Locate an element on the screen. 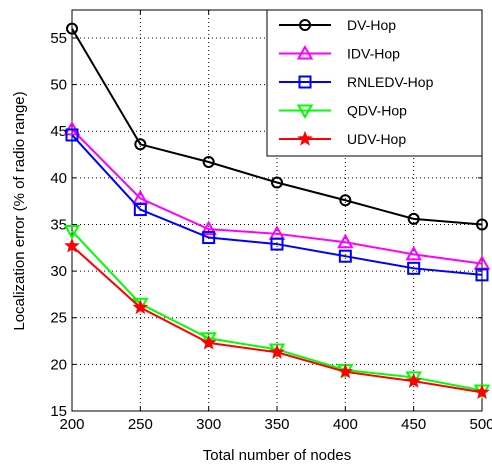 The height and width of the screenshot is (466, 492). y-tick-label: 40 is located at coordinates (58, 178).